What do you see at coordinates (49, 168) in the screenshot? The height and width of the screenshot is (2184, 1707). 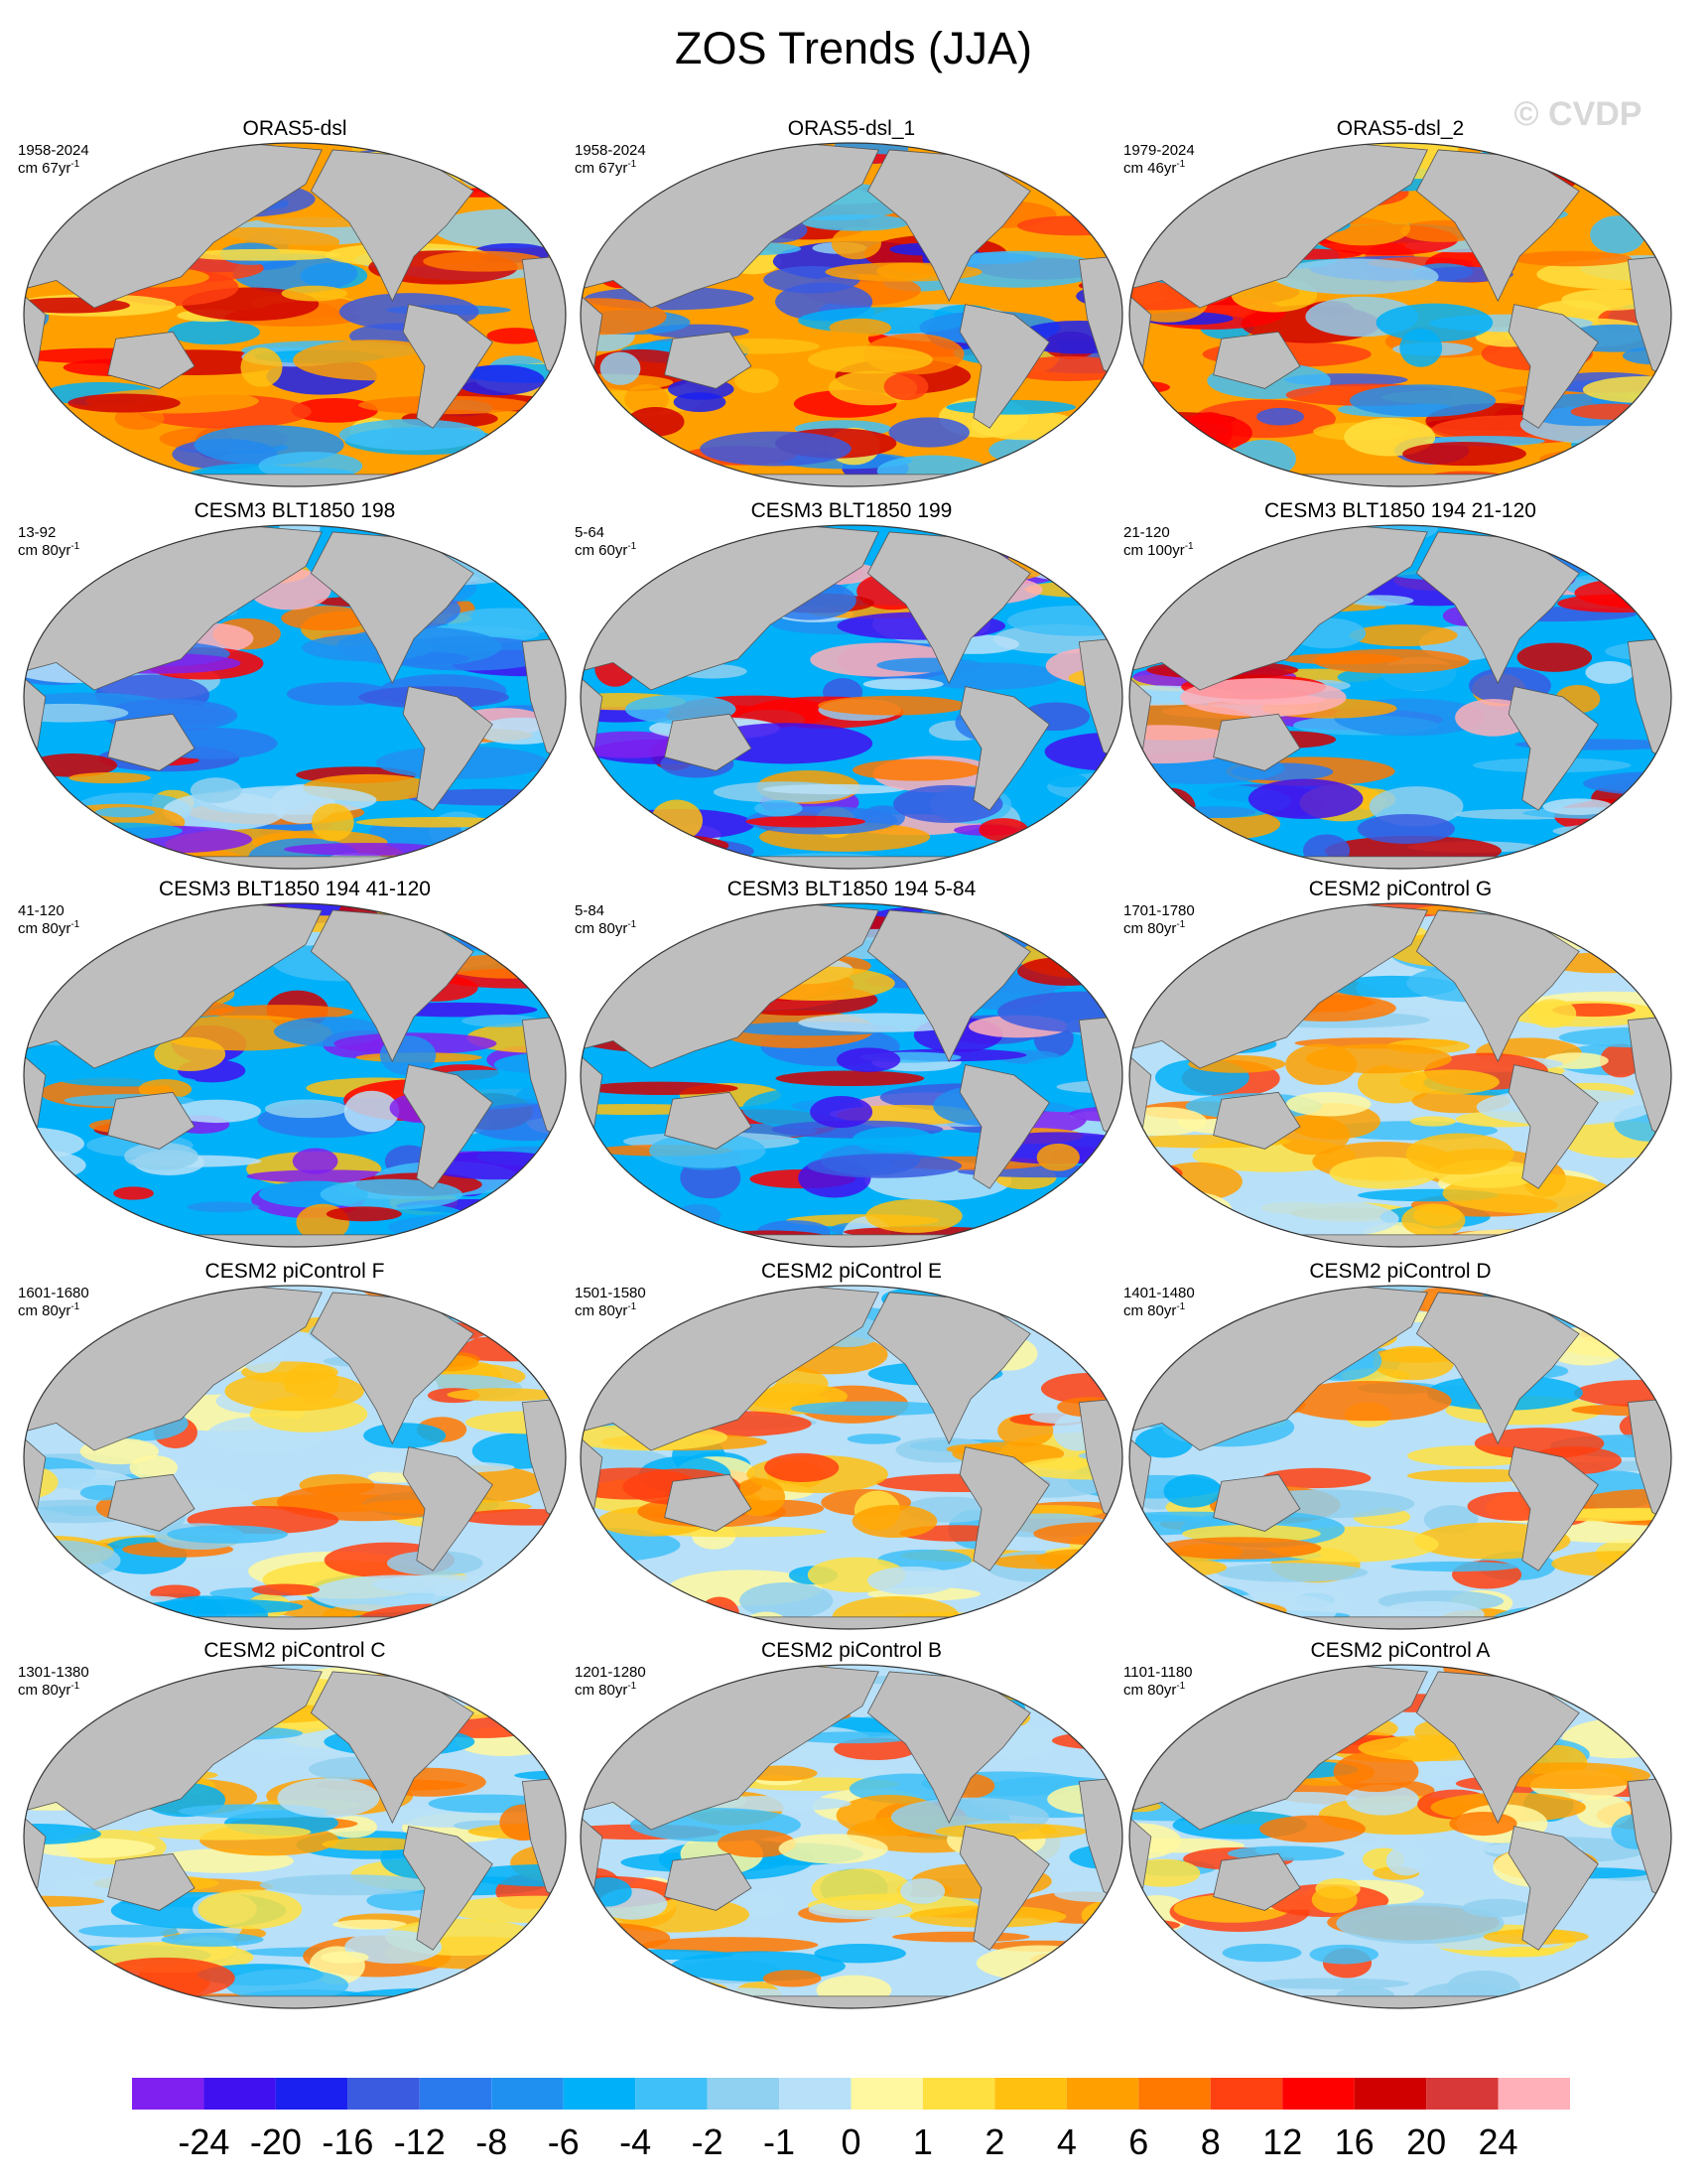 I see `units-label: cm 67yr-1` at bounding box center [49, 168].